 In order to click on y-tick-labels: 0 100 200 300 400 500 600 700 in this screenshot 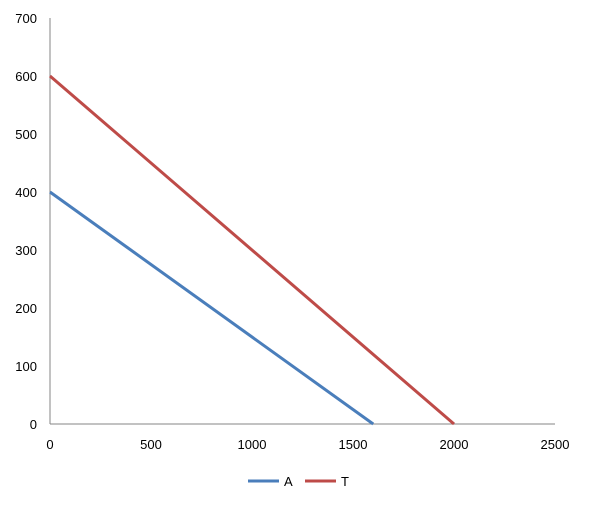, I will do `click(26, 221)`.